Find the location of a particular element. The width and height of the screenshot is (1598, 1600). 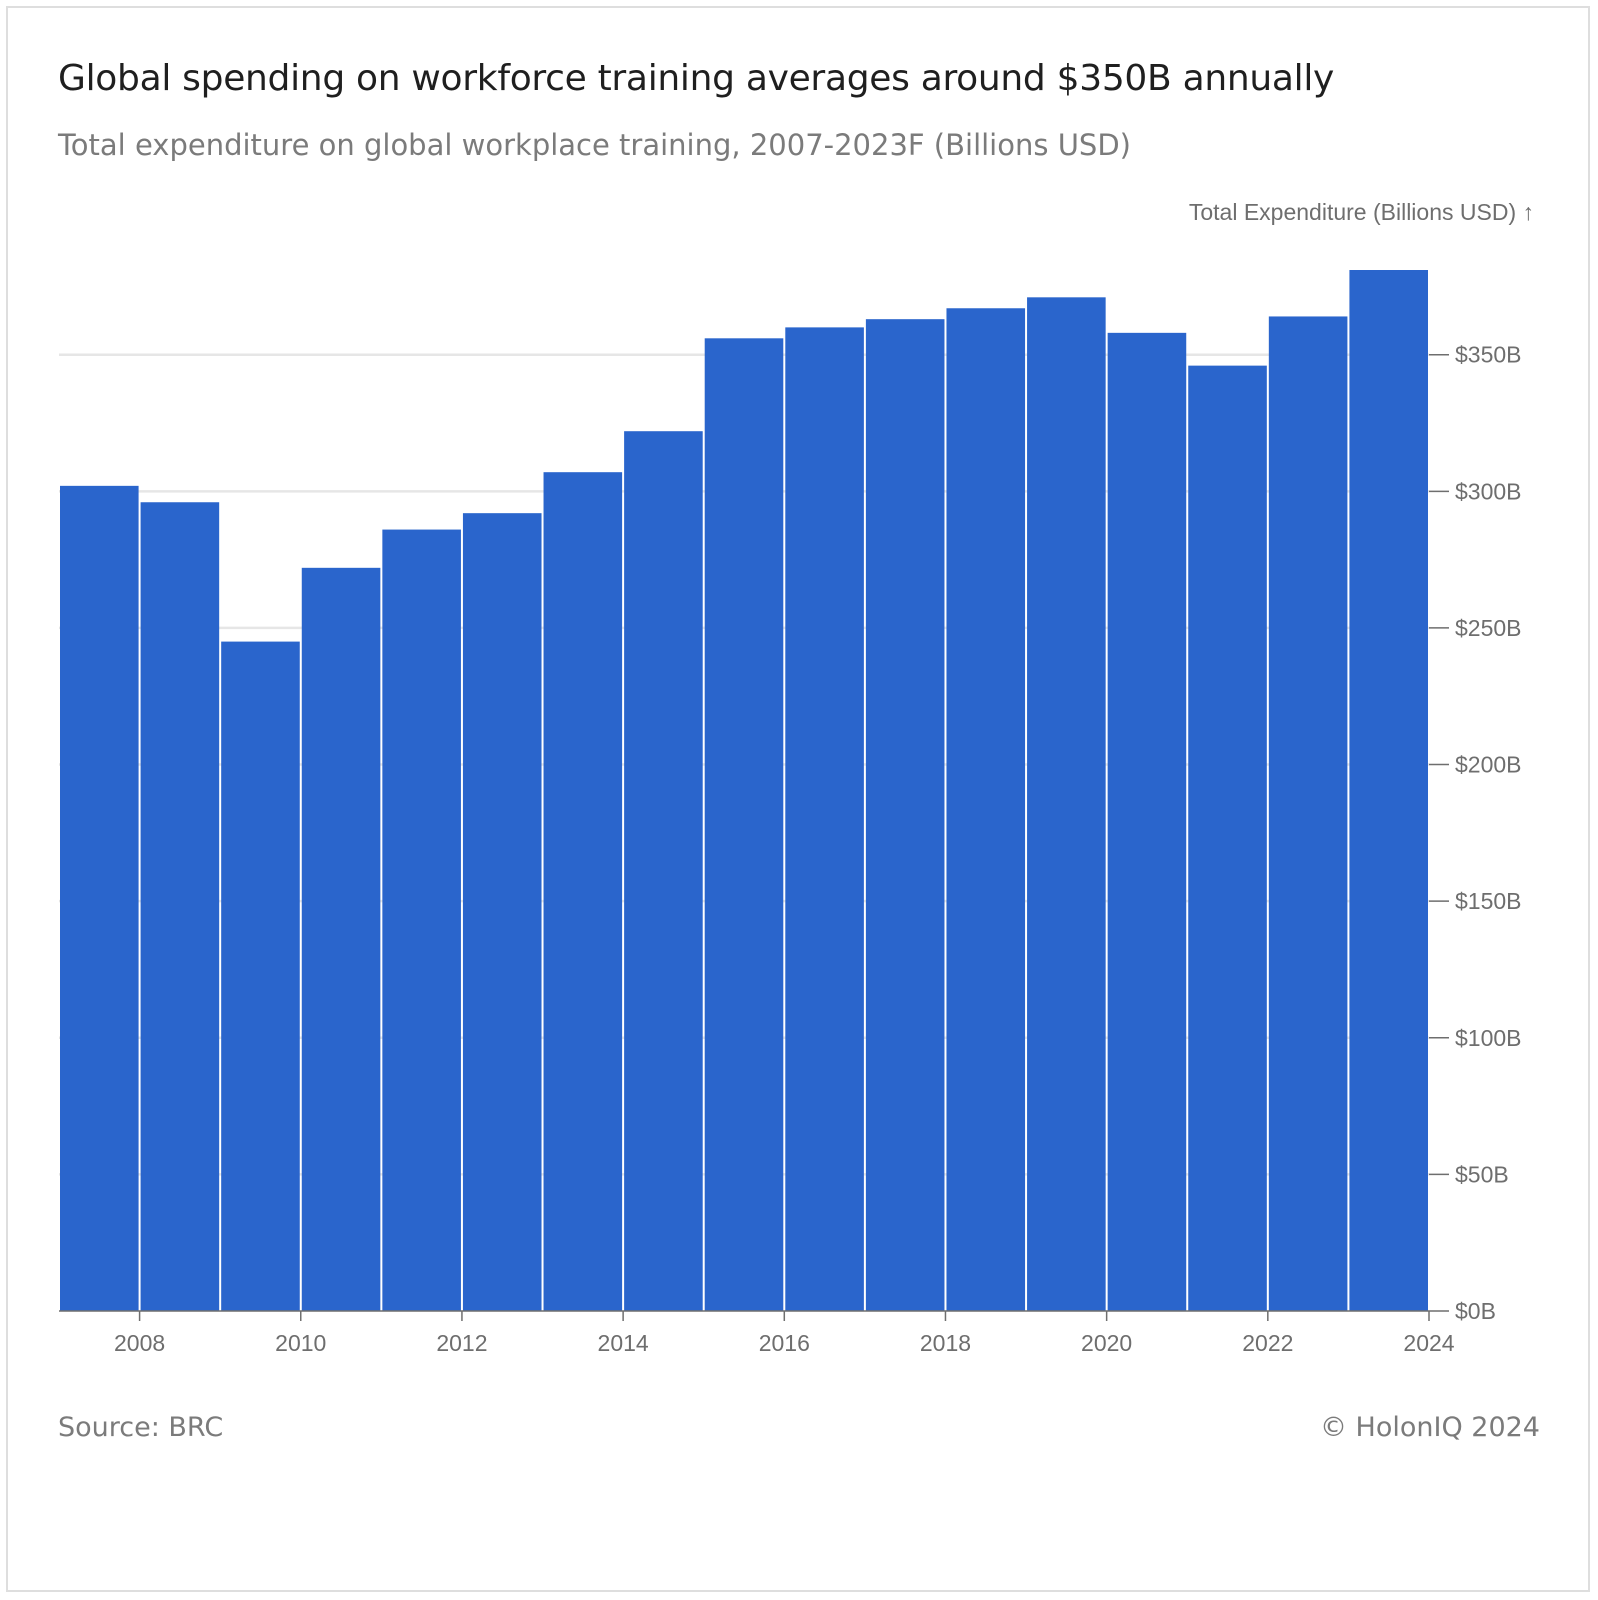

bar-2019 is located at coordinates (1066, 804).